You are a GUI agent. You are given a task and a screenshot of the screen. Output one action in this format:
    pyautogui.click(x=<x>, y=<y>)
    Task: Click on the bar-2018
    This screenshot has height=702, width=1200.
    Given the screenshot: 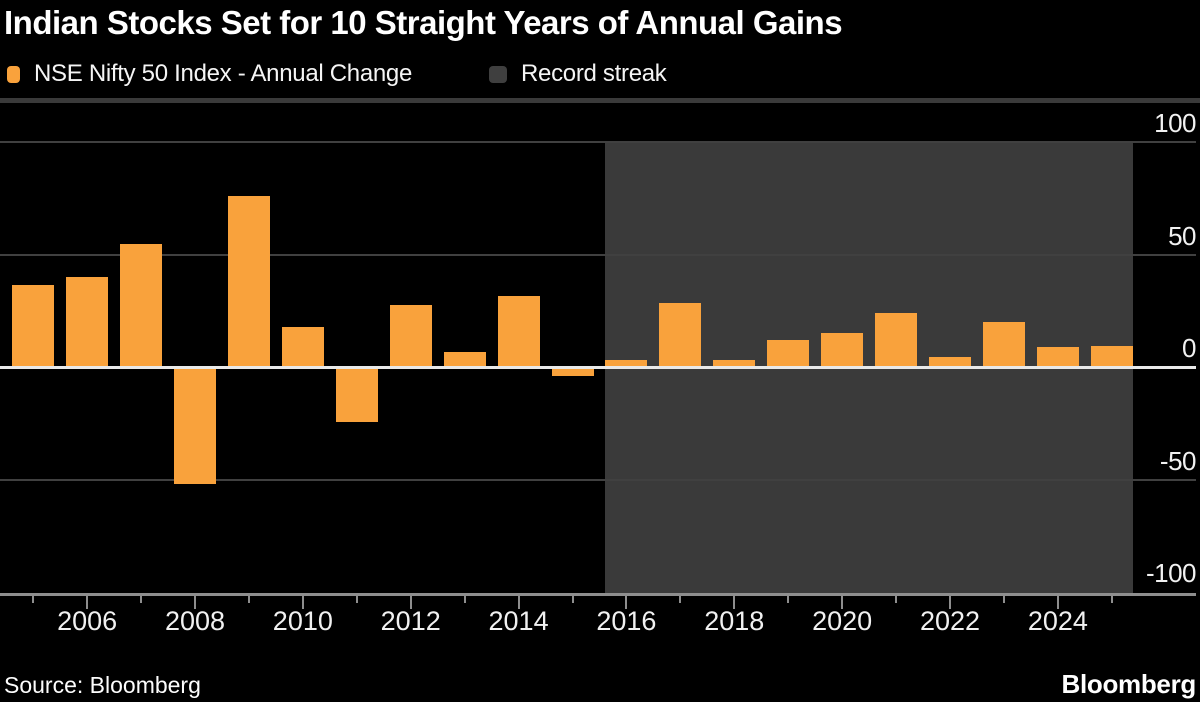 What is the action you would take?
    pyautogui.click(x=734, y=363)
    